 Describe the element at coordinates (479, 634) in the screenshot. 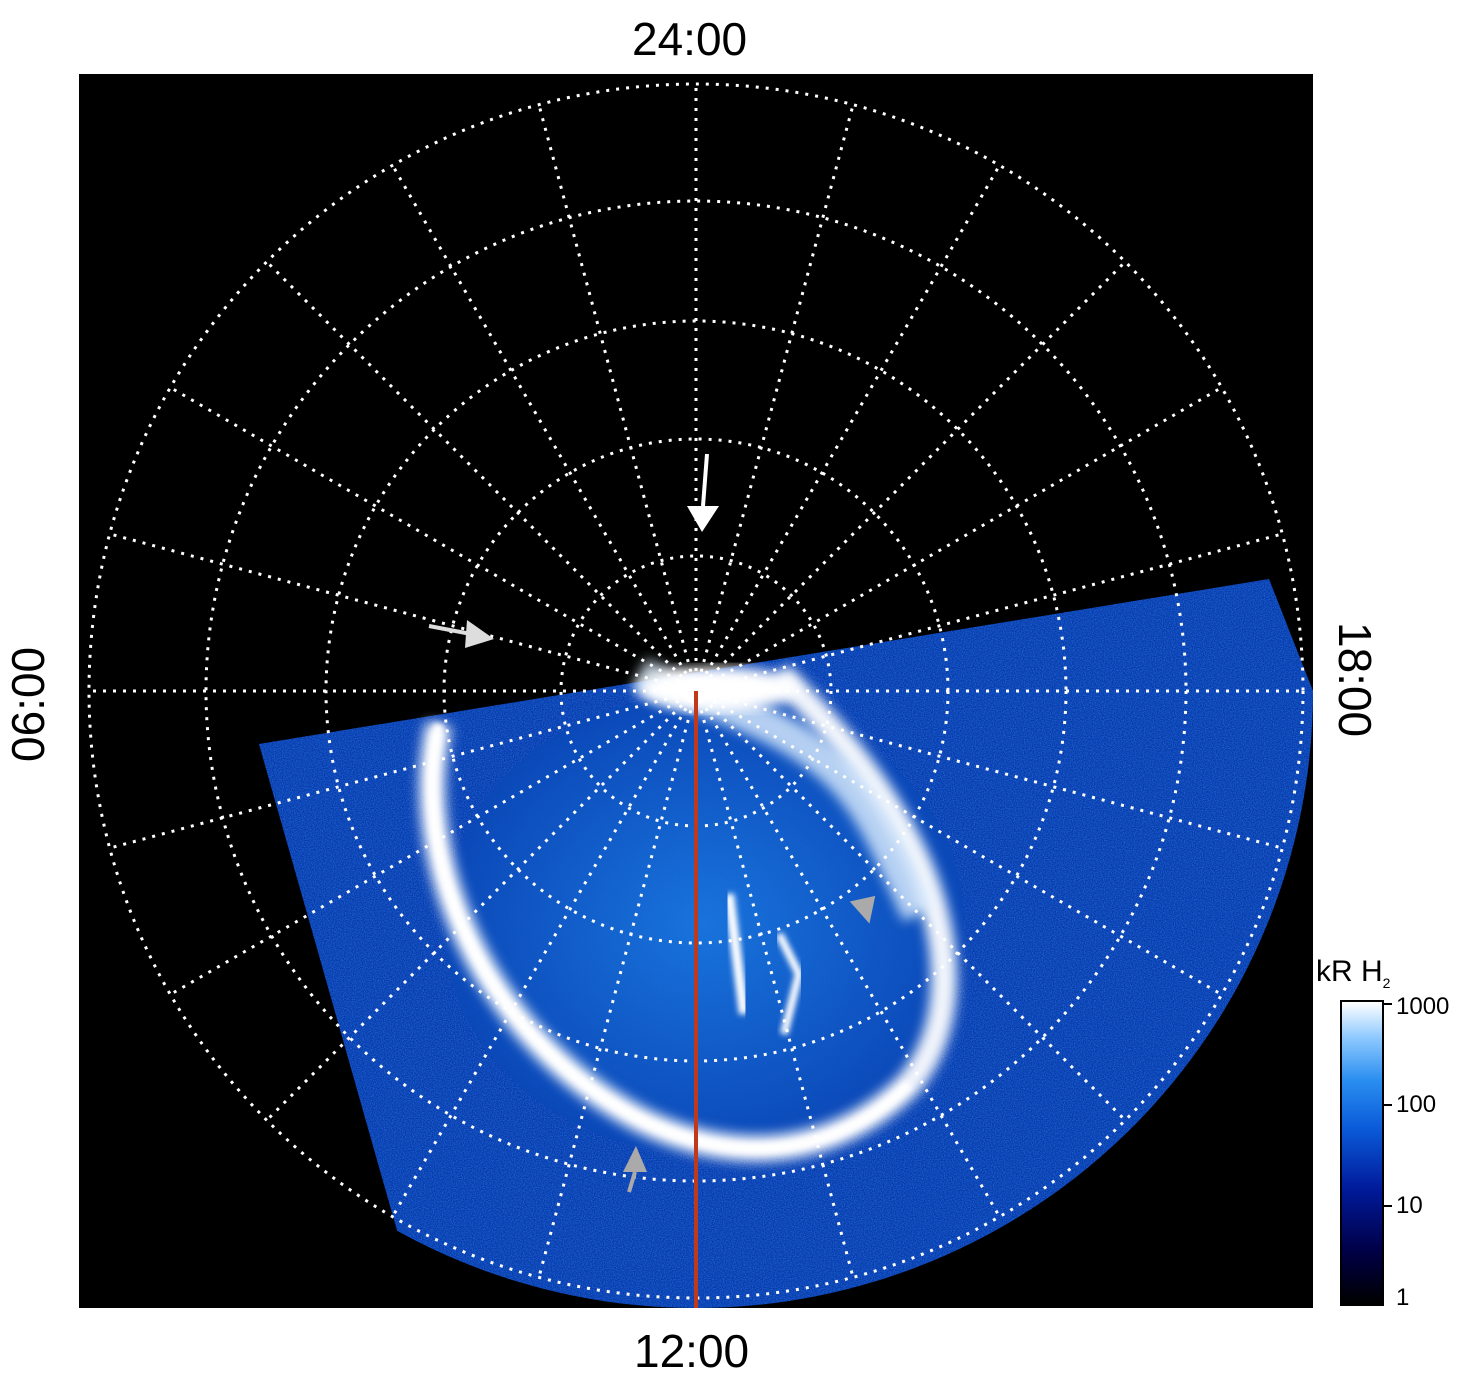

I see `arrow-dawn-head` at that location.